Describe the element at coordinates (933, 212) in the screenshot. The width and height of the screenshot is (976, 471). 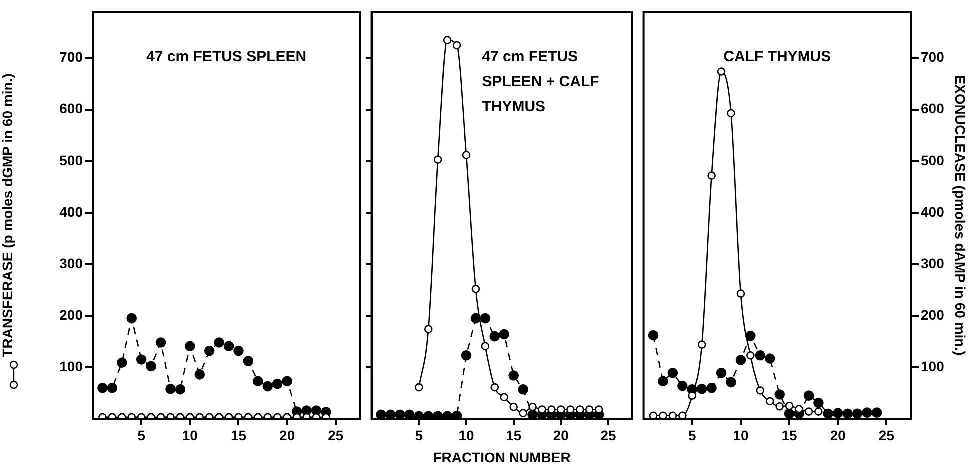
I see `y2-tick-label: 400` at that location.